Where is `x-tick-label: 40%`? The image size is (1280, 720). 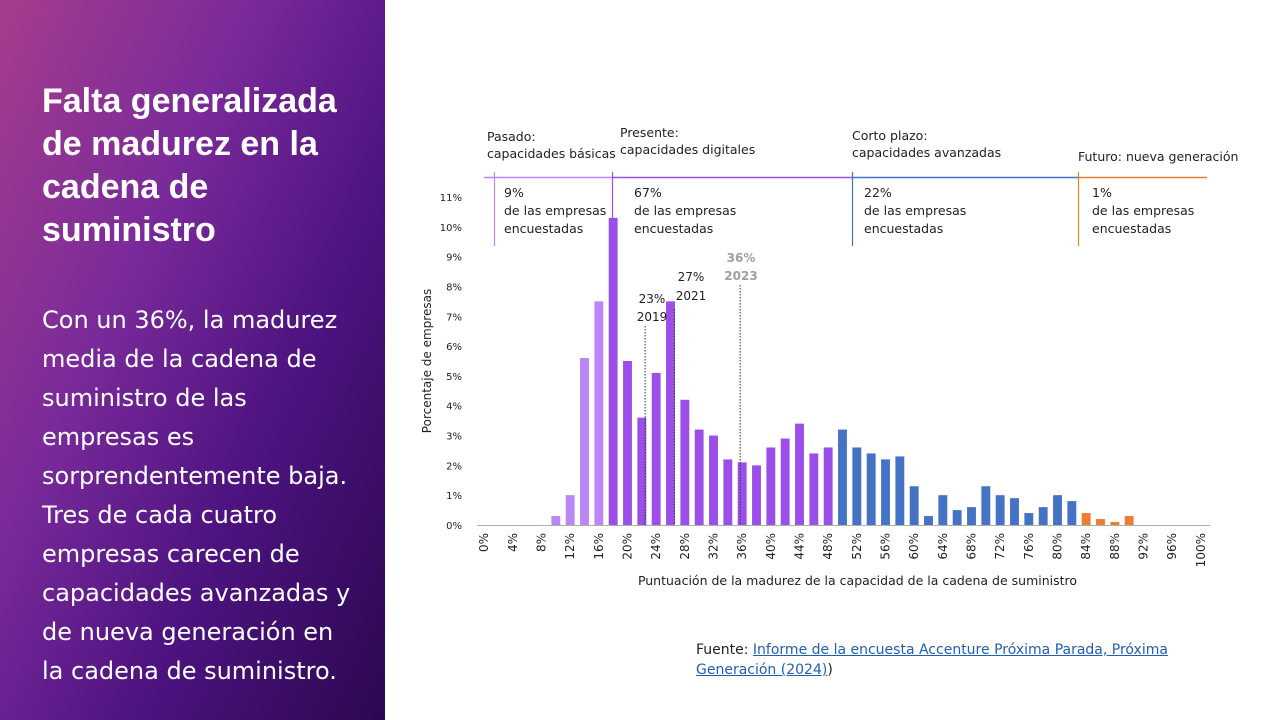 x-tick-label: 40% is located at coordinates (771, 546).